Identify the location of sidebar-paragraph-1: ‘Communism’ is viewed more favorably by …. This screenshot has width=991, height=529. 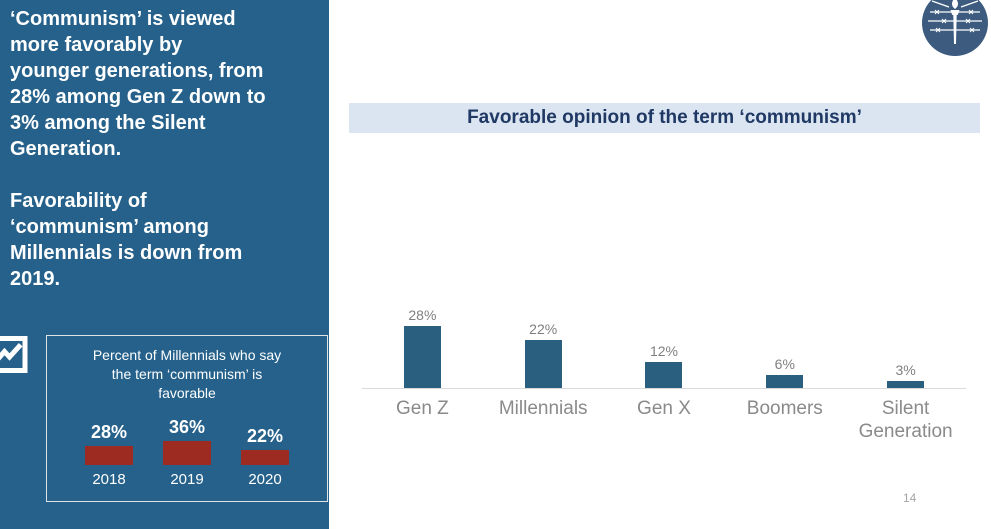
(138, 84).